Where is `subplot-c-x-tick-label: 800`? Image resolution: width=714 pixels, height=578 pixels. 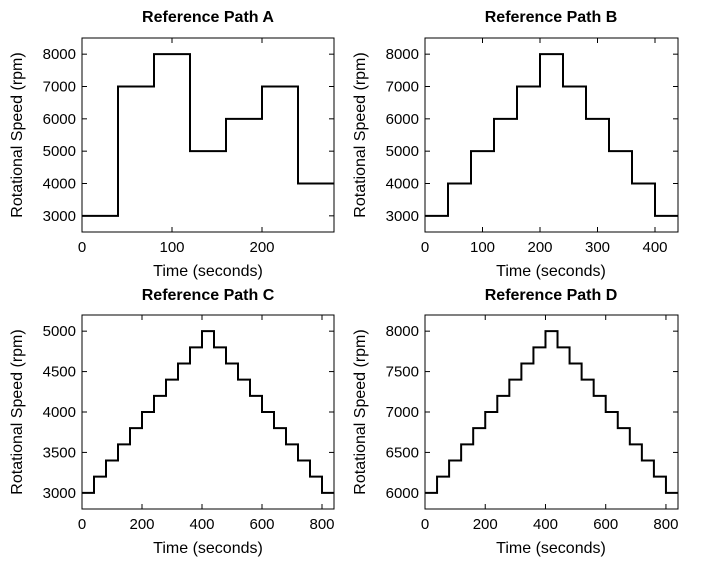
subplot-c-x-tick-label: 800 is located at coordinates (321, 524).